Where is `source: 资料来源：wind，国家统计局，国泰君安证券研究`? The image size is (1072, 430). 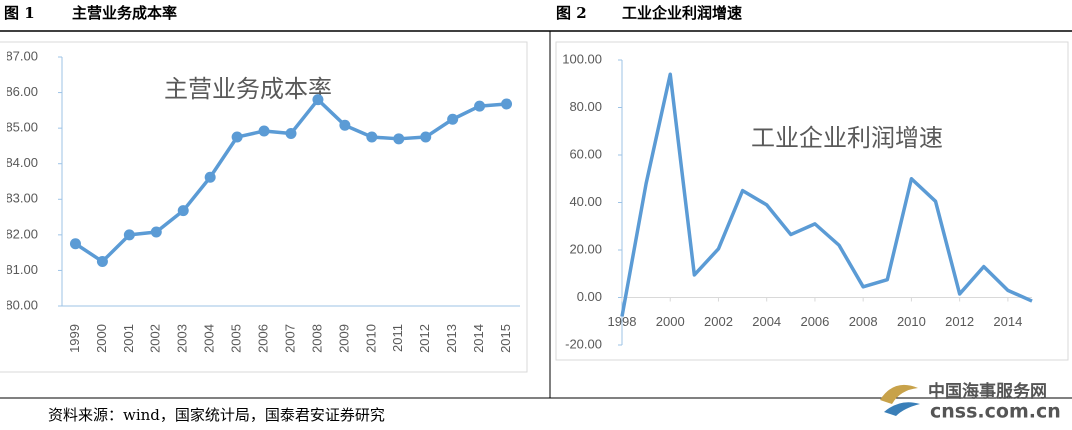 source: 资料来源：wind，国家统计局，国泰君安证券研究 is located at coordinates (216, 415).